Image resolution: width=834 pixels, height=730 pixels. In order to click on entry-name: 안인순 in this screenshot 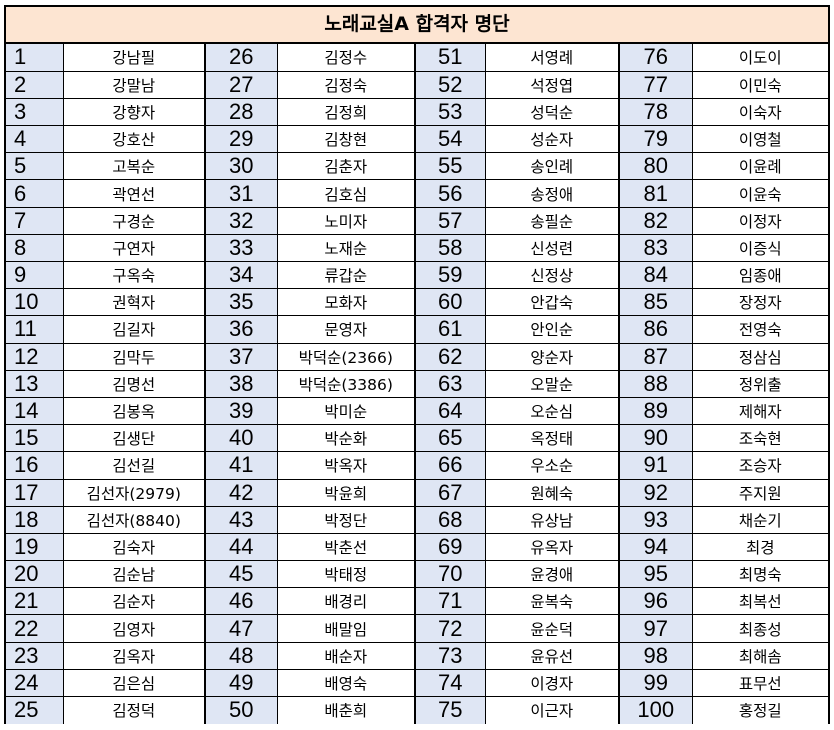, I will do `click(552, 329)`.